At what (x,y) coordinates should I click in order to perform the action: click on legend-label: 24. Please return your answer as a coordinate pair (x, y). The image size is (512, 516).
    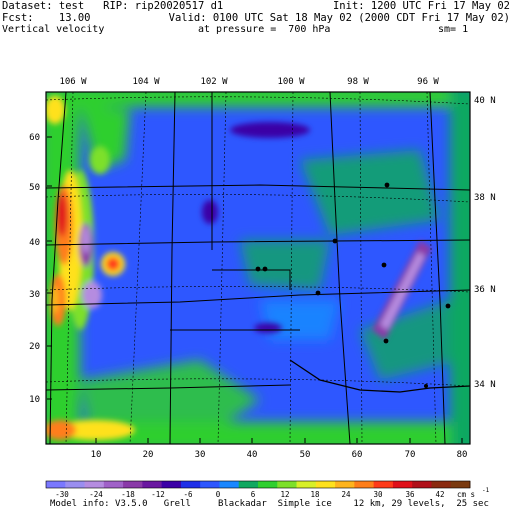
    Looking at the image, I should click on (346, 494).